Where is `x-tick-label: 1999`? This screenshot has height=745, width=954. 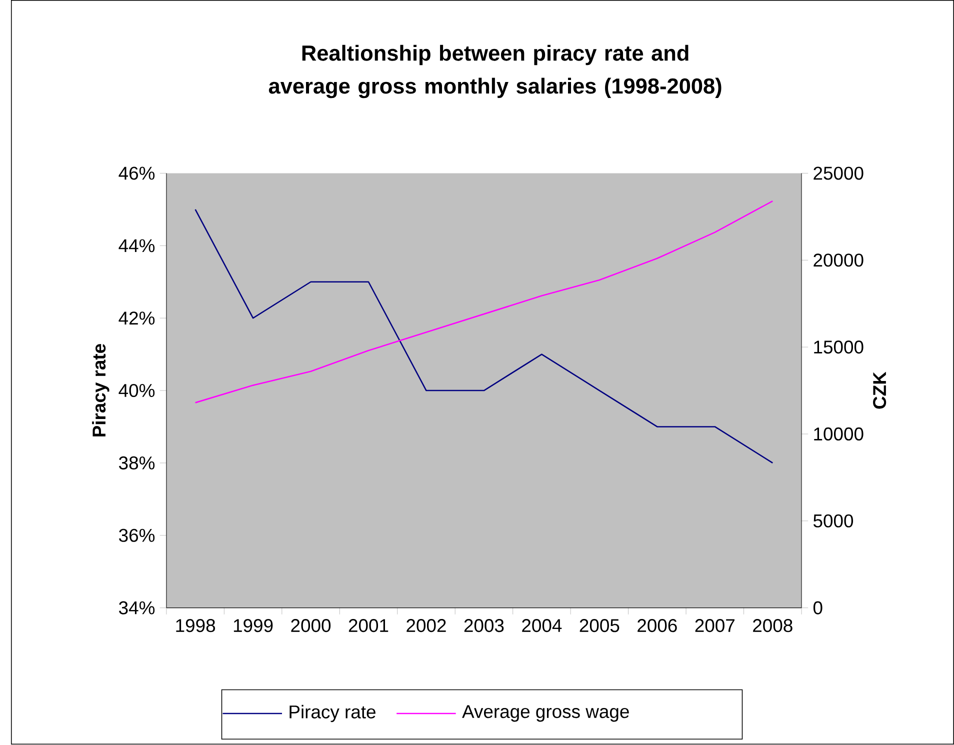
x-tick-label: 1999 is located at coordinates (253, 625).